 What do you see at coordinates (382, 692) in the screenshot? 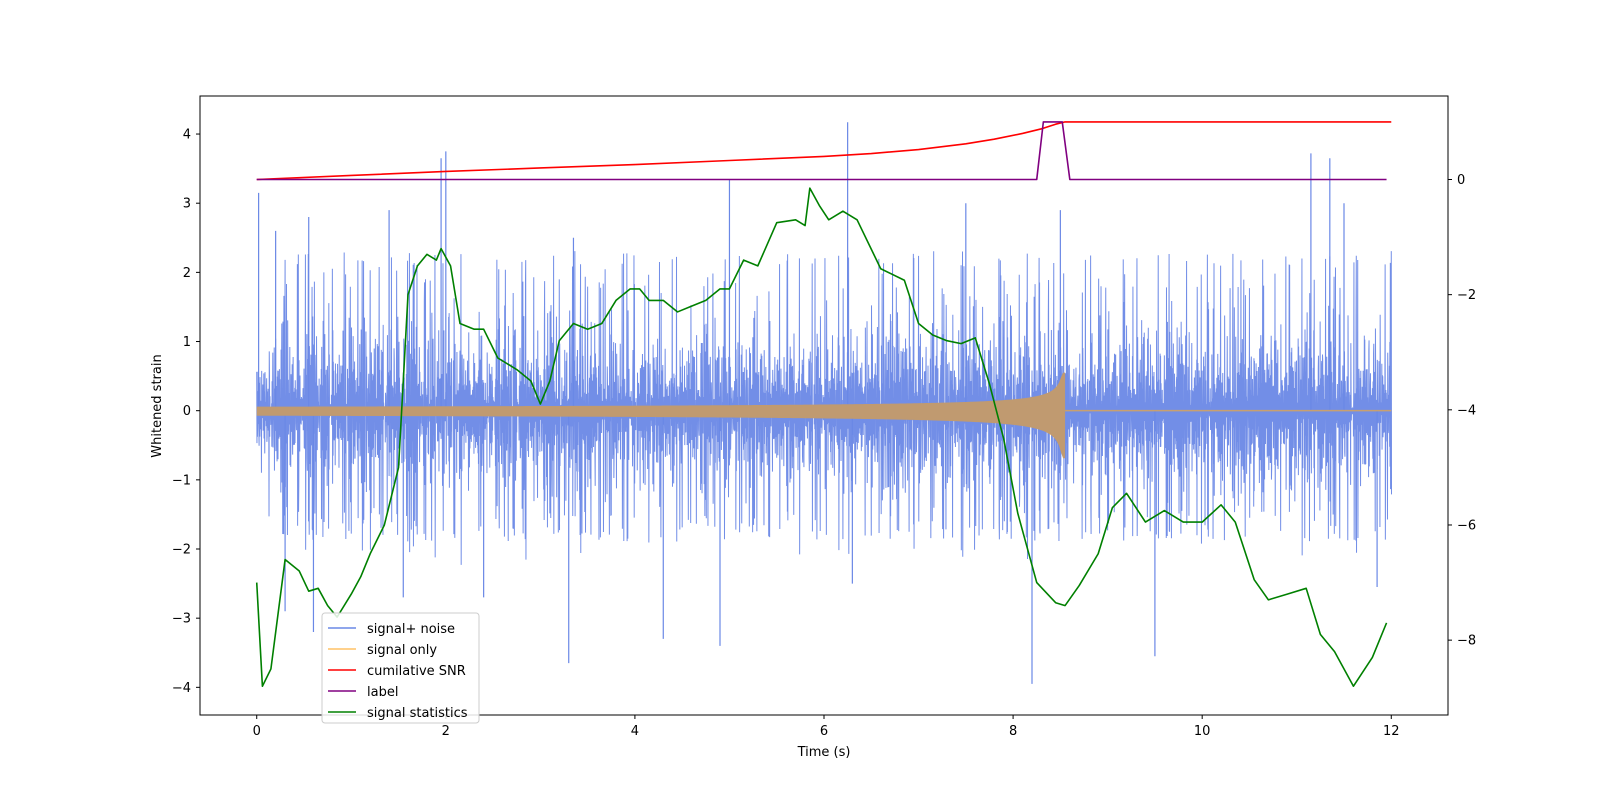
I see `legend-label-text: label` at bounding box center [382, 692].